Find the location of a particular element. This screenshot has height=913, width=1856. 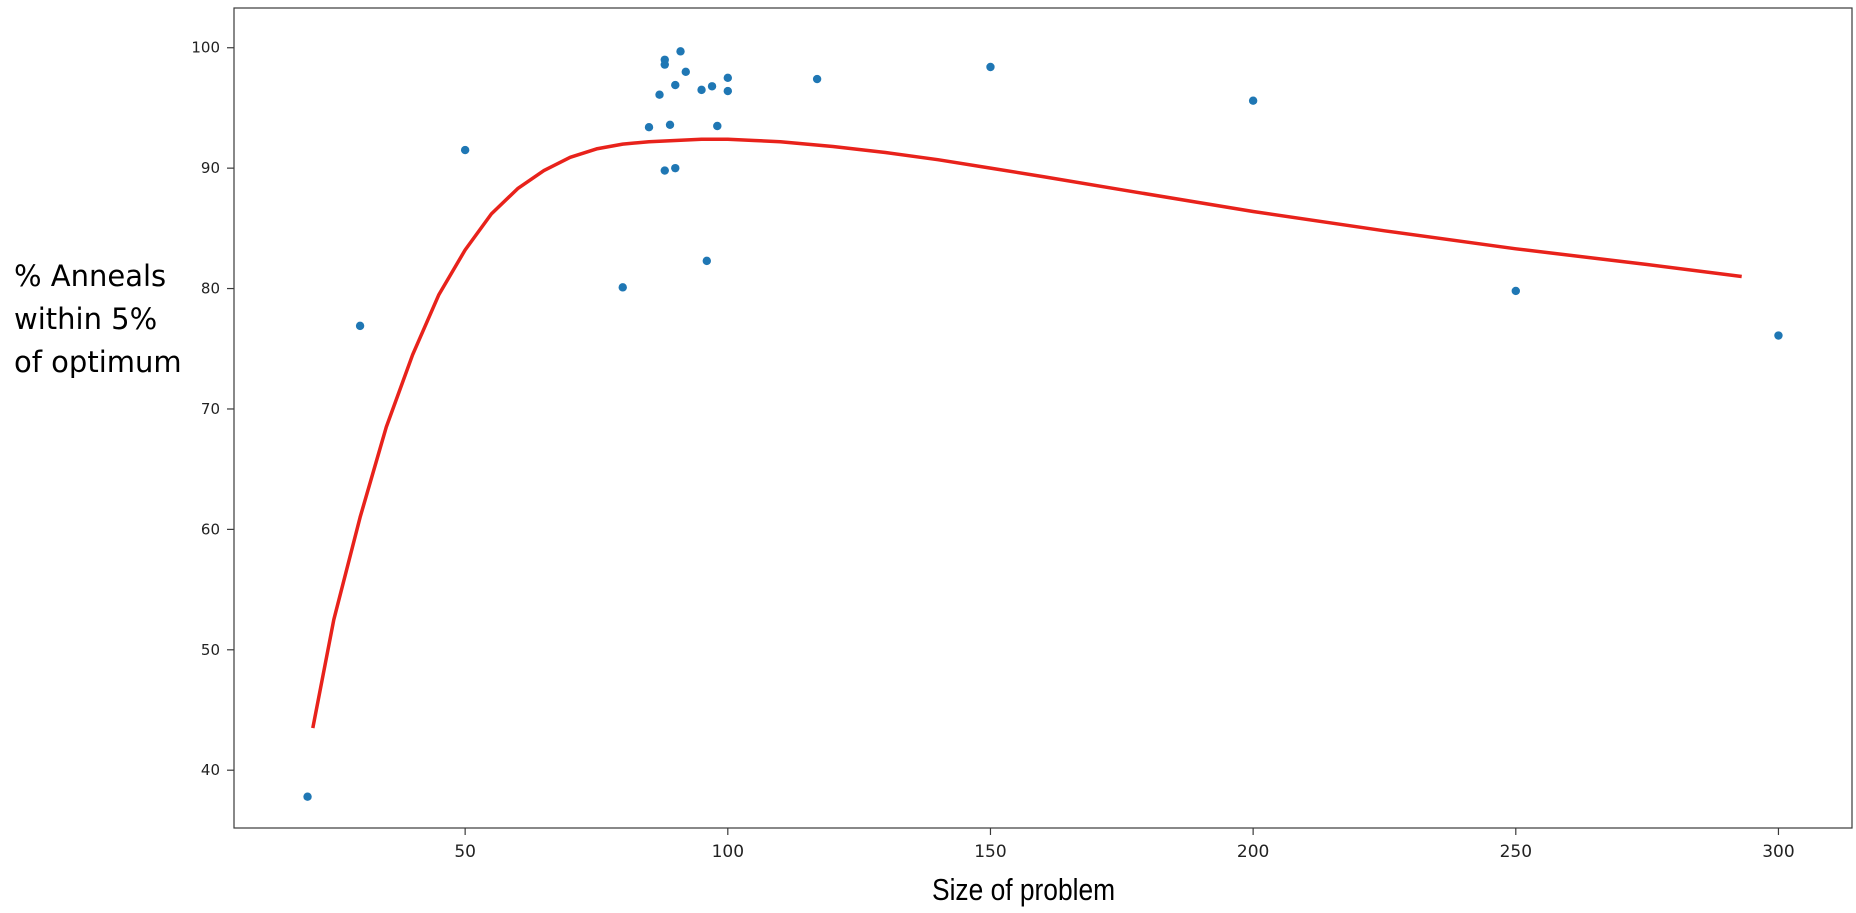

y-axis-label-line-1: % Anneals is located at coordinates (90, 276).